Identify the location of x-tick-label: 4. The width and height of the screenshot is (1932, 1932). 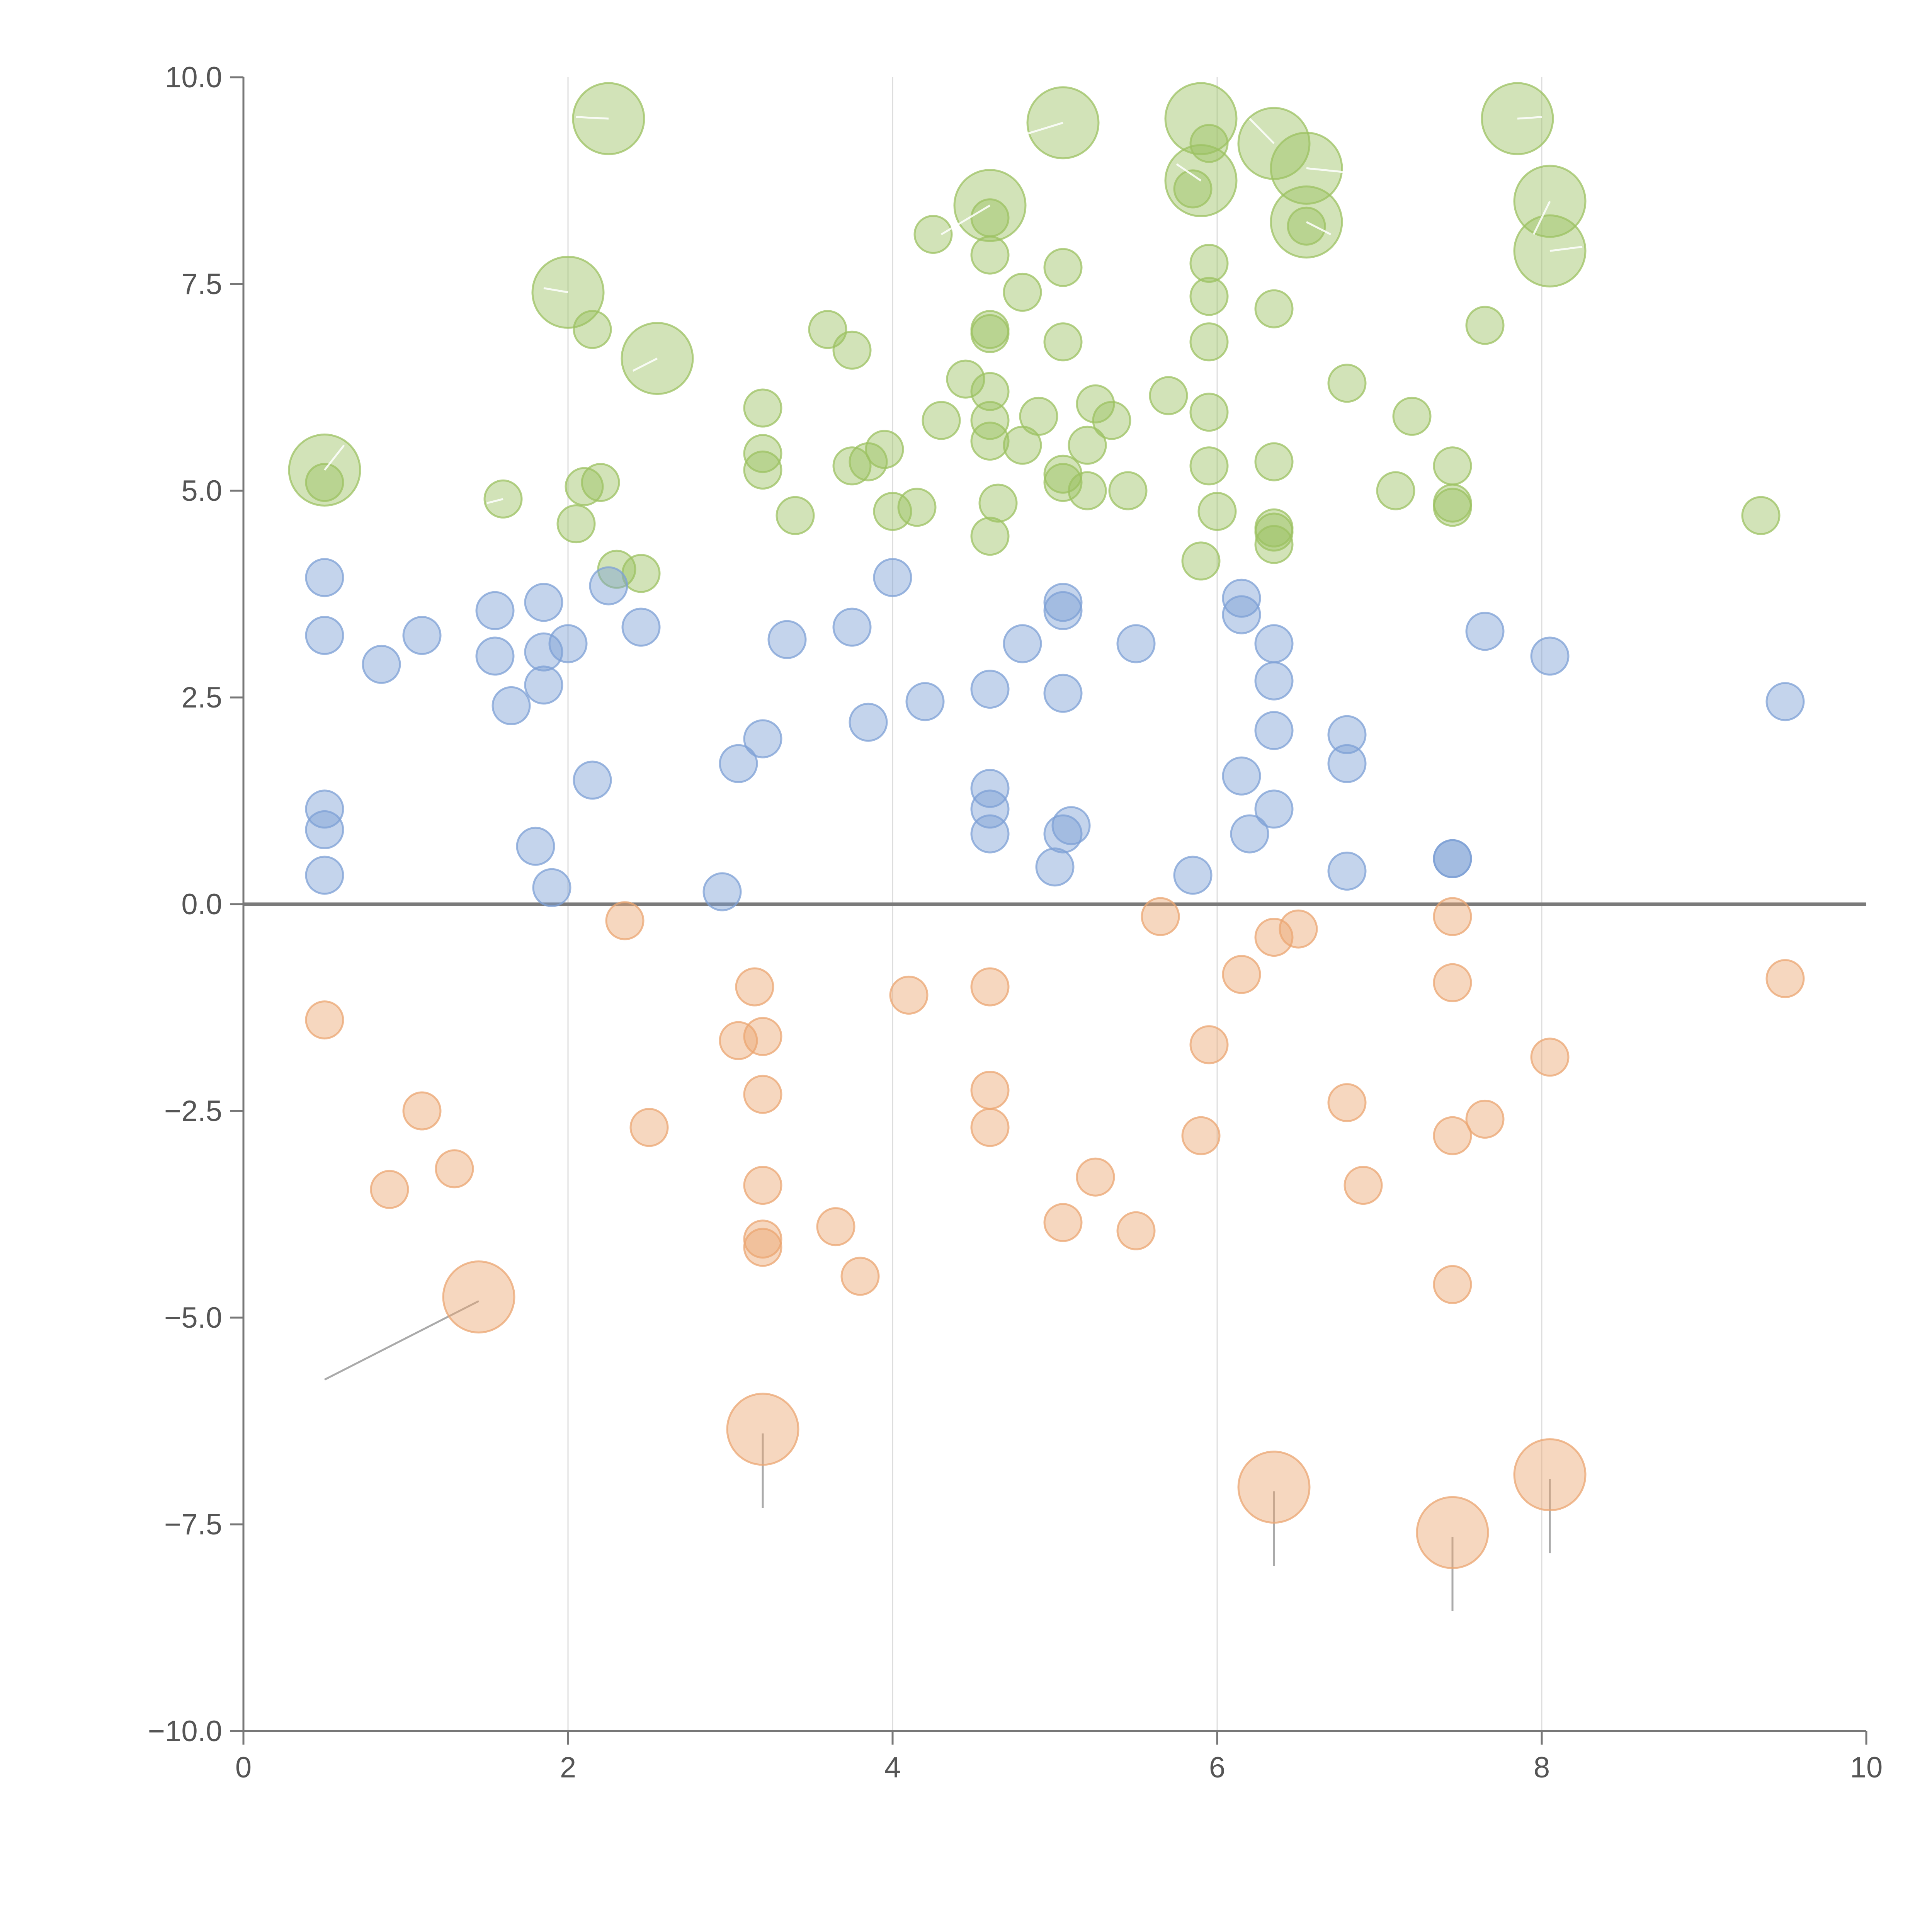
(892, 1768).